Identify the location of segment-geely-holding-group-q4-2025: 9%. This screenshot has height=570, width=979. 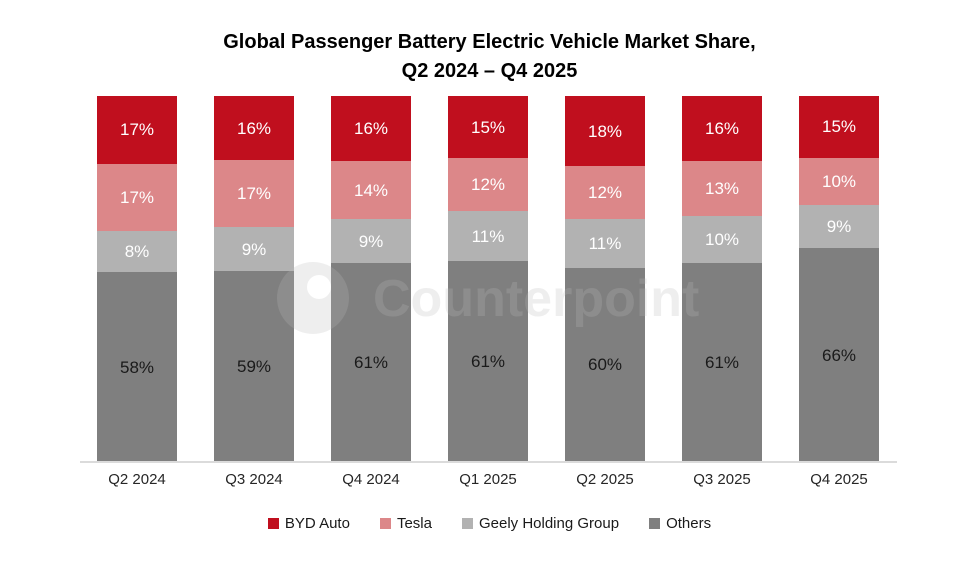
(839, 226).